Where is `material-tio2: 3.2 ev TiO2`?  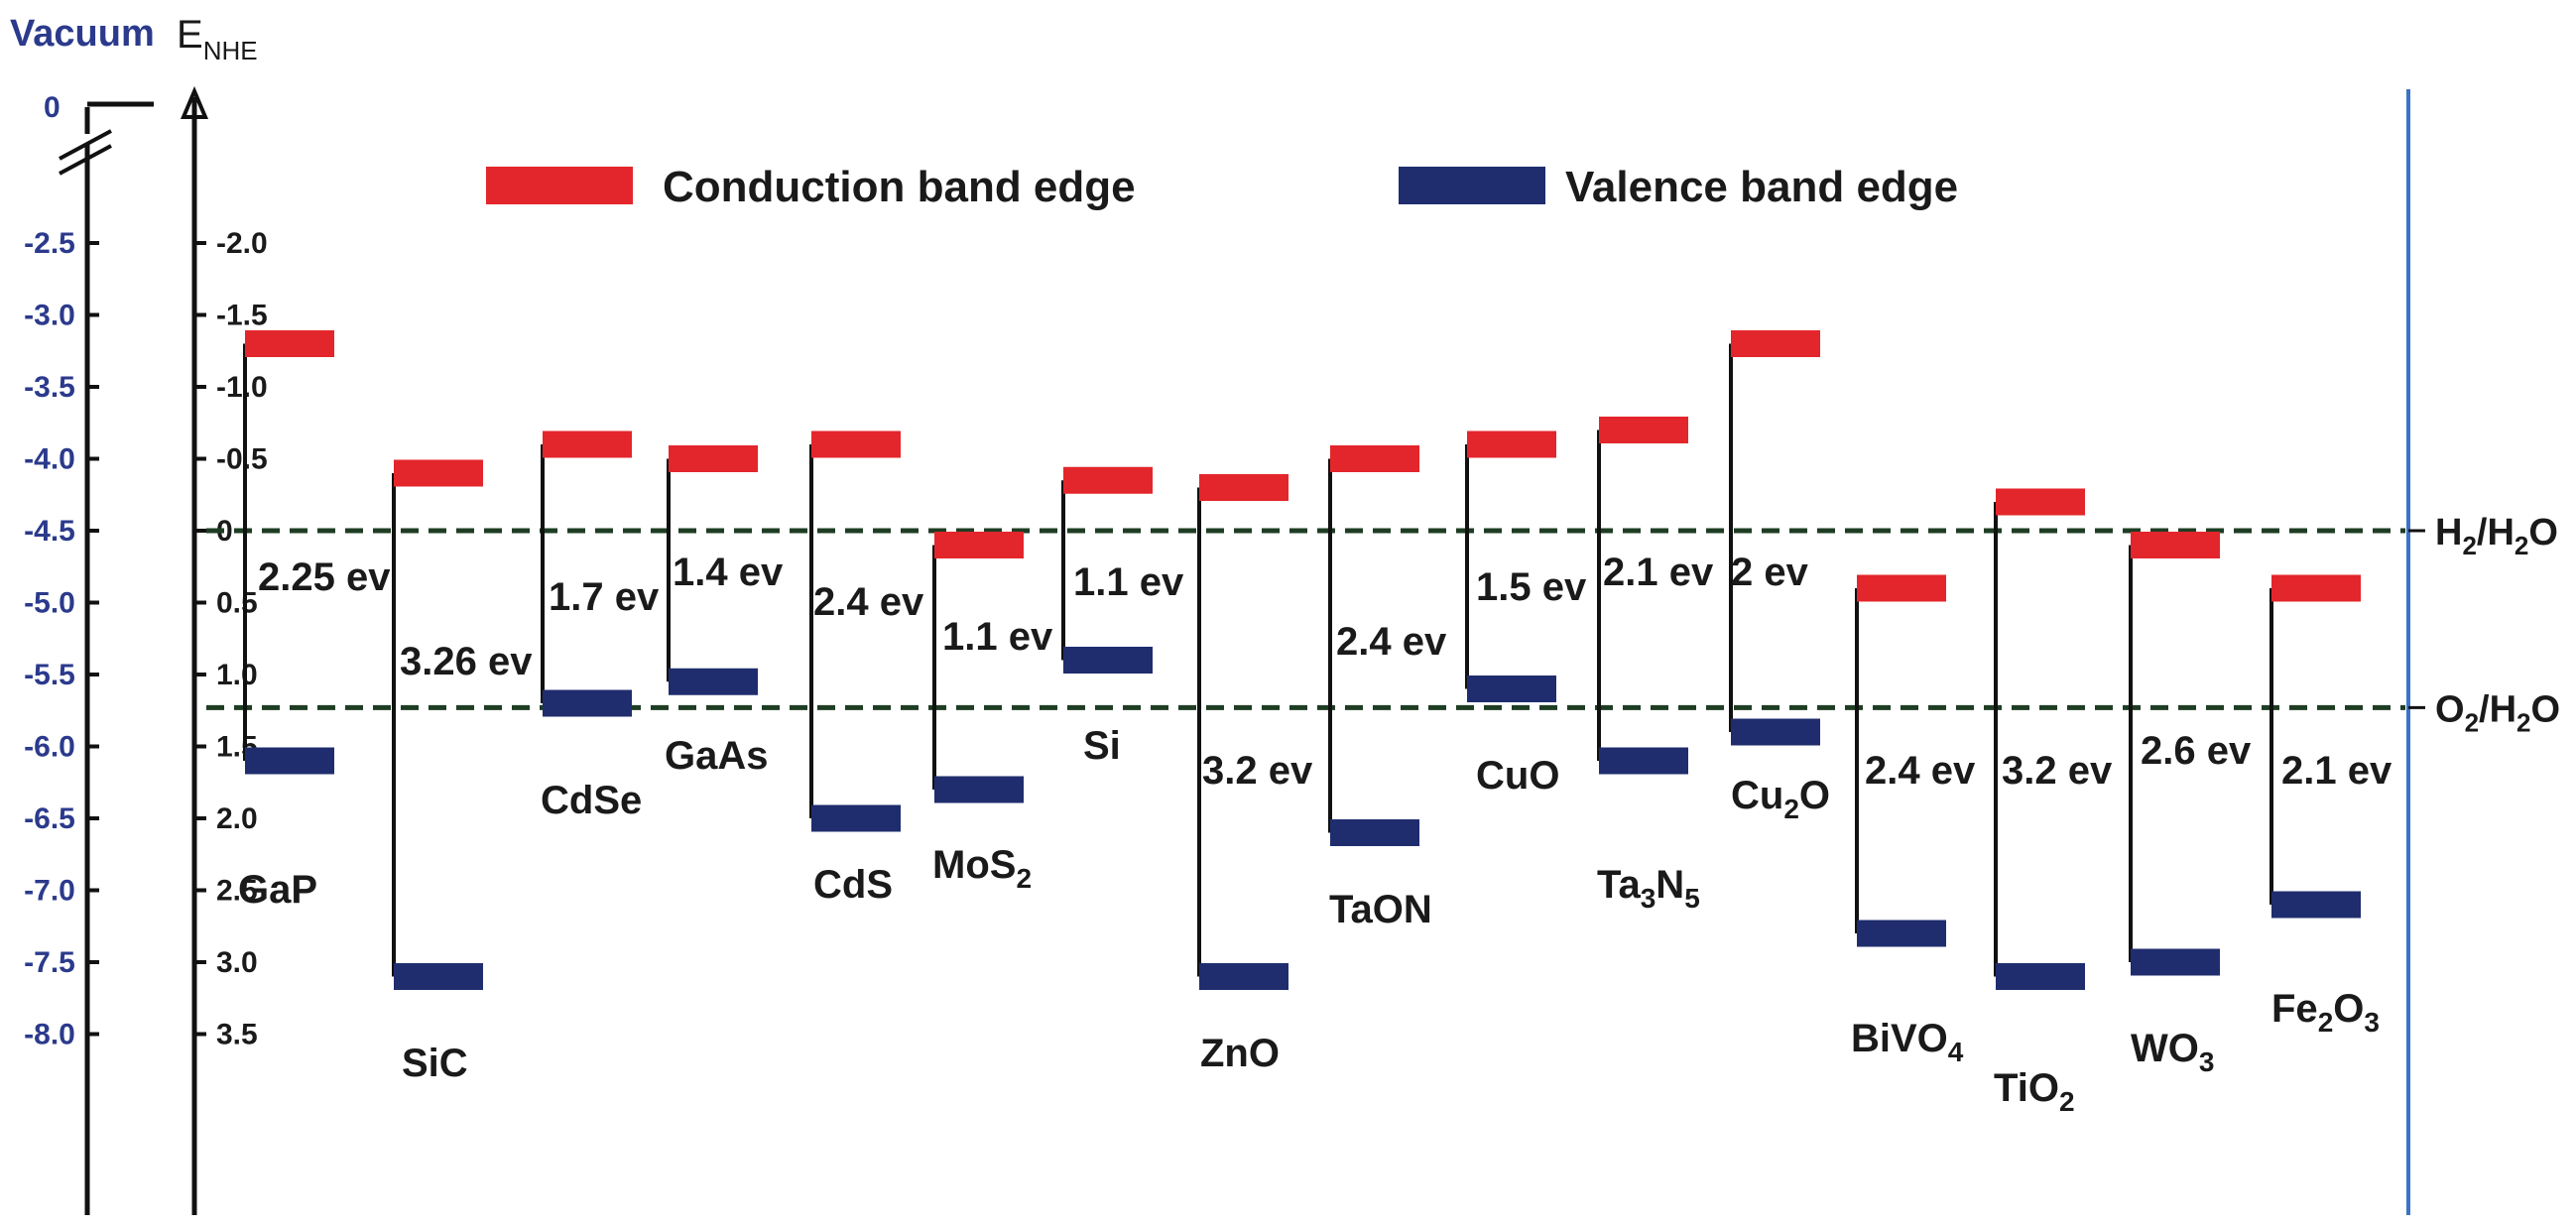
material-tio2: 3.2 ev TiO2 is located at coordinates (2053, 802).